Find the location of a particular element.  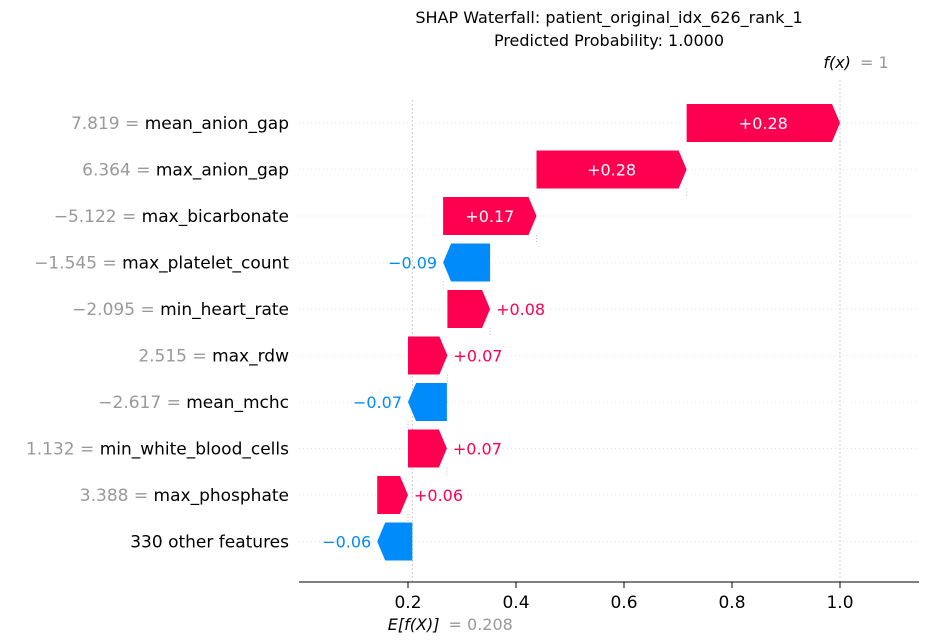

base-value-label: E[f(X)] = 0.208 is located at coordinates (450, 624).